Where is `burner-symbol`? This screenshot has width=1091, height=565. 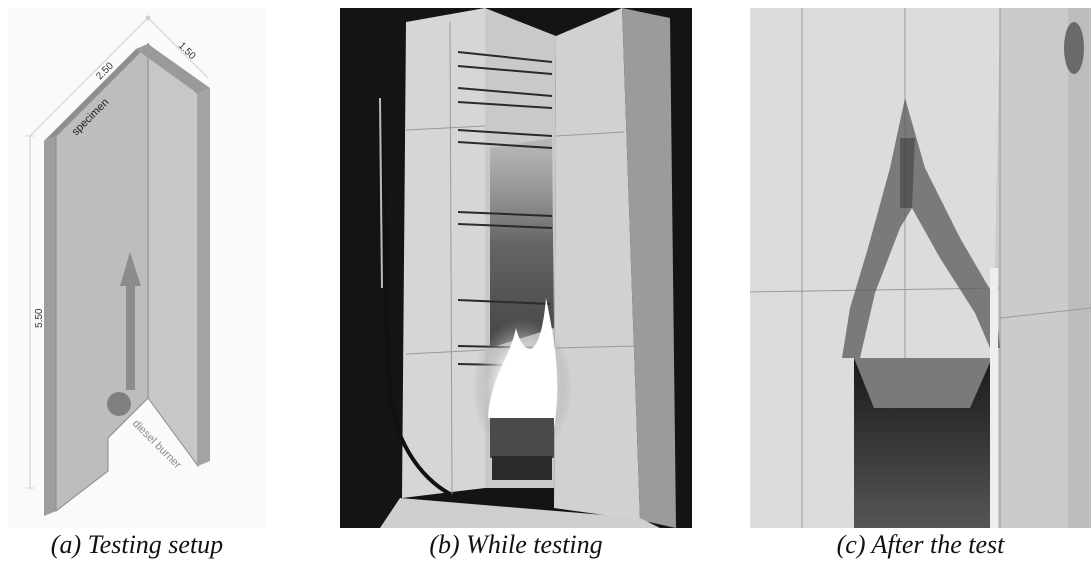 burner-symbol is located at coordinates (119, 404).